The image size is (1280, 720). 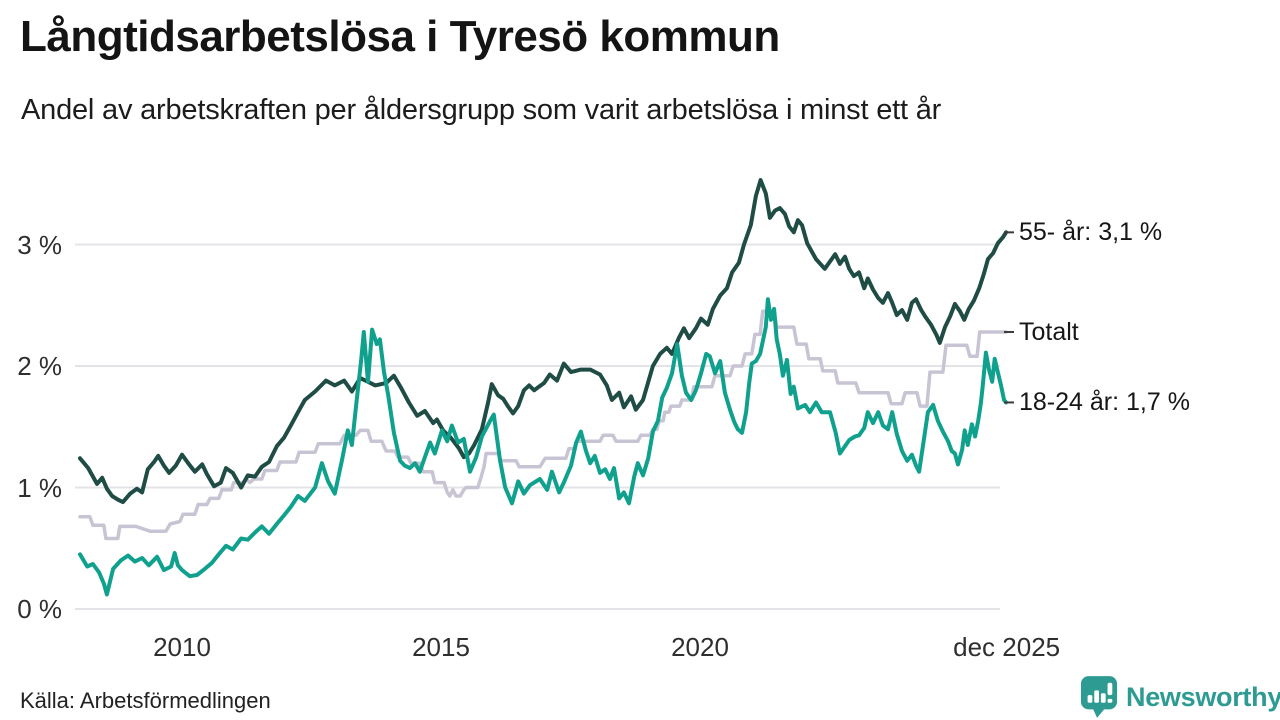 I want to click on chart-title: Långtidsarbetslösa i Tyresö kommun, so click(x=400, y=36).